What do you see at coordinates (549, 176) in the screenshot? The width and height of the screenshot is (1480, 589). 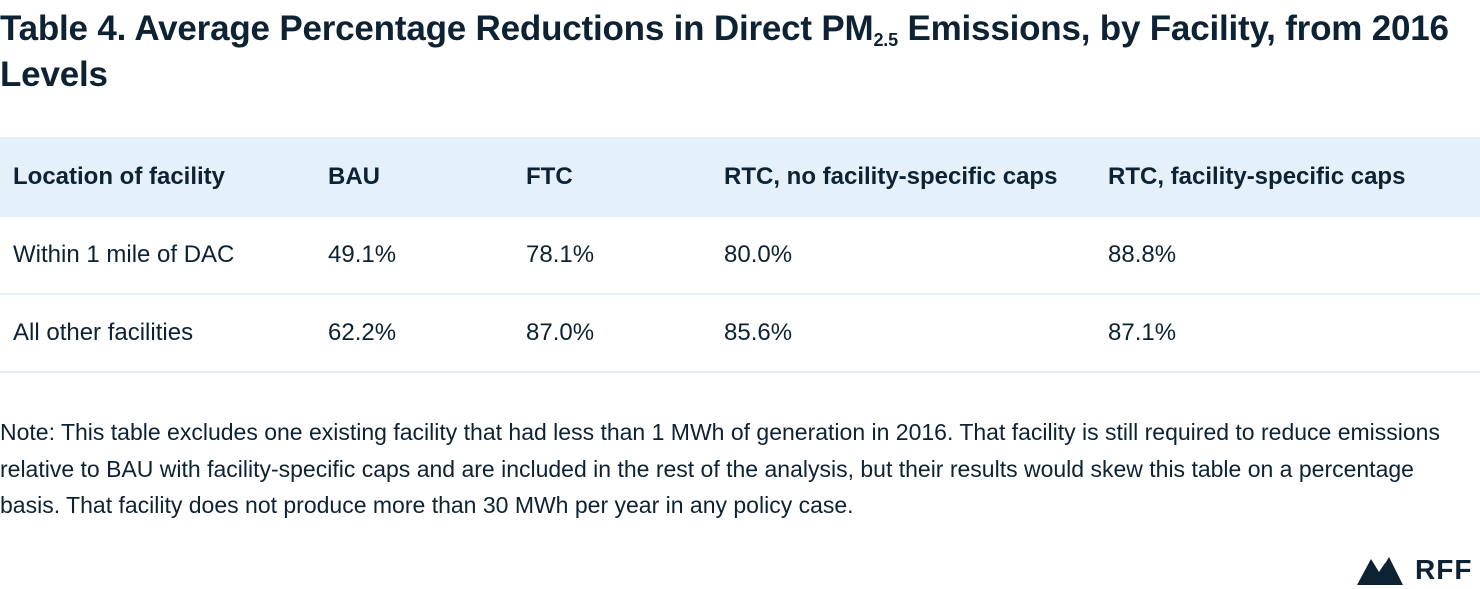 I see `header-ftc: FTC` at bounding box center [549, 176].